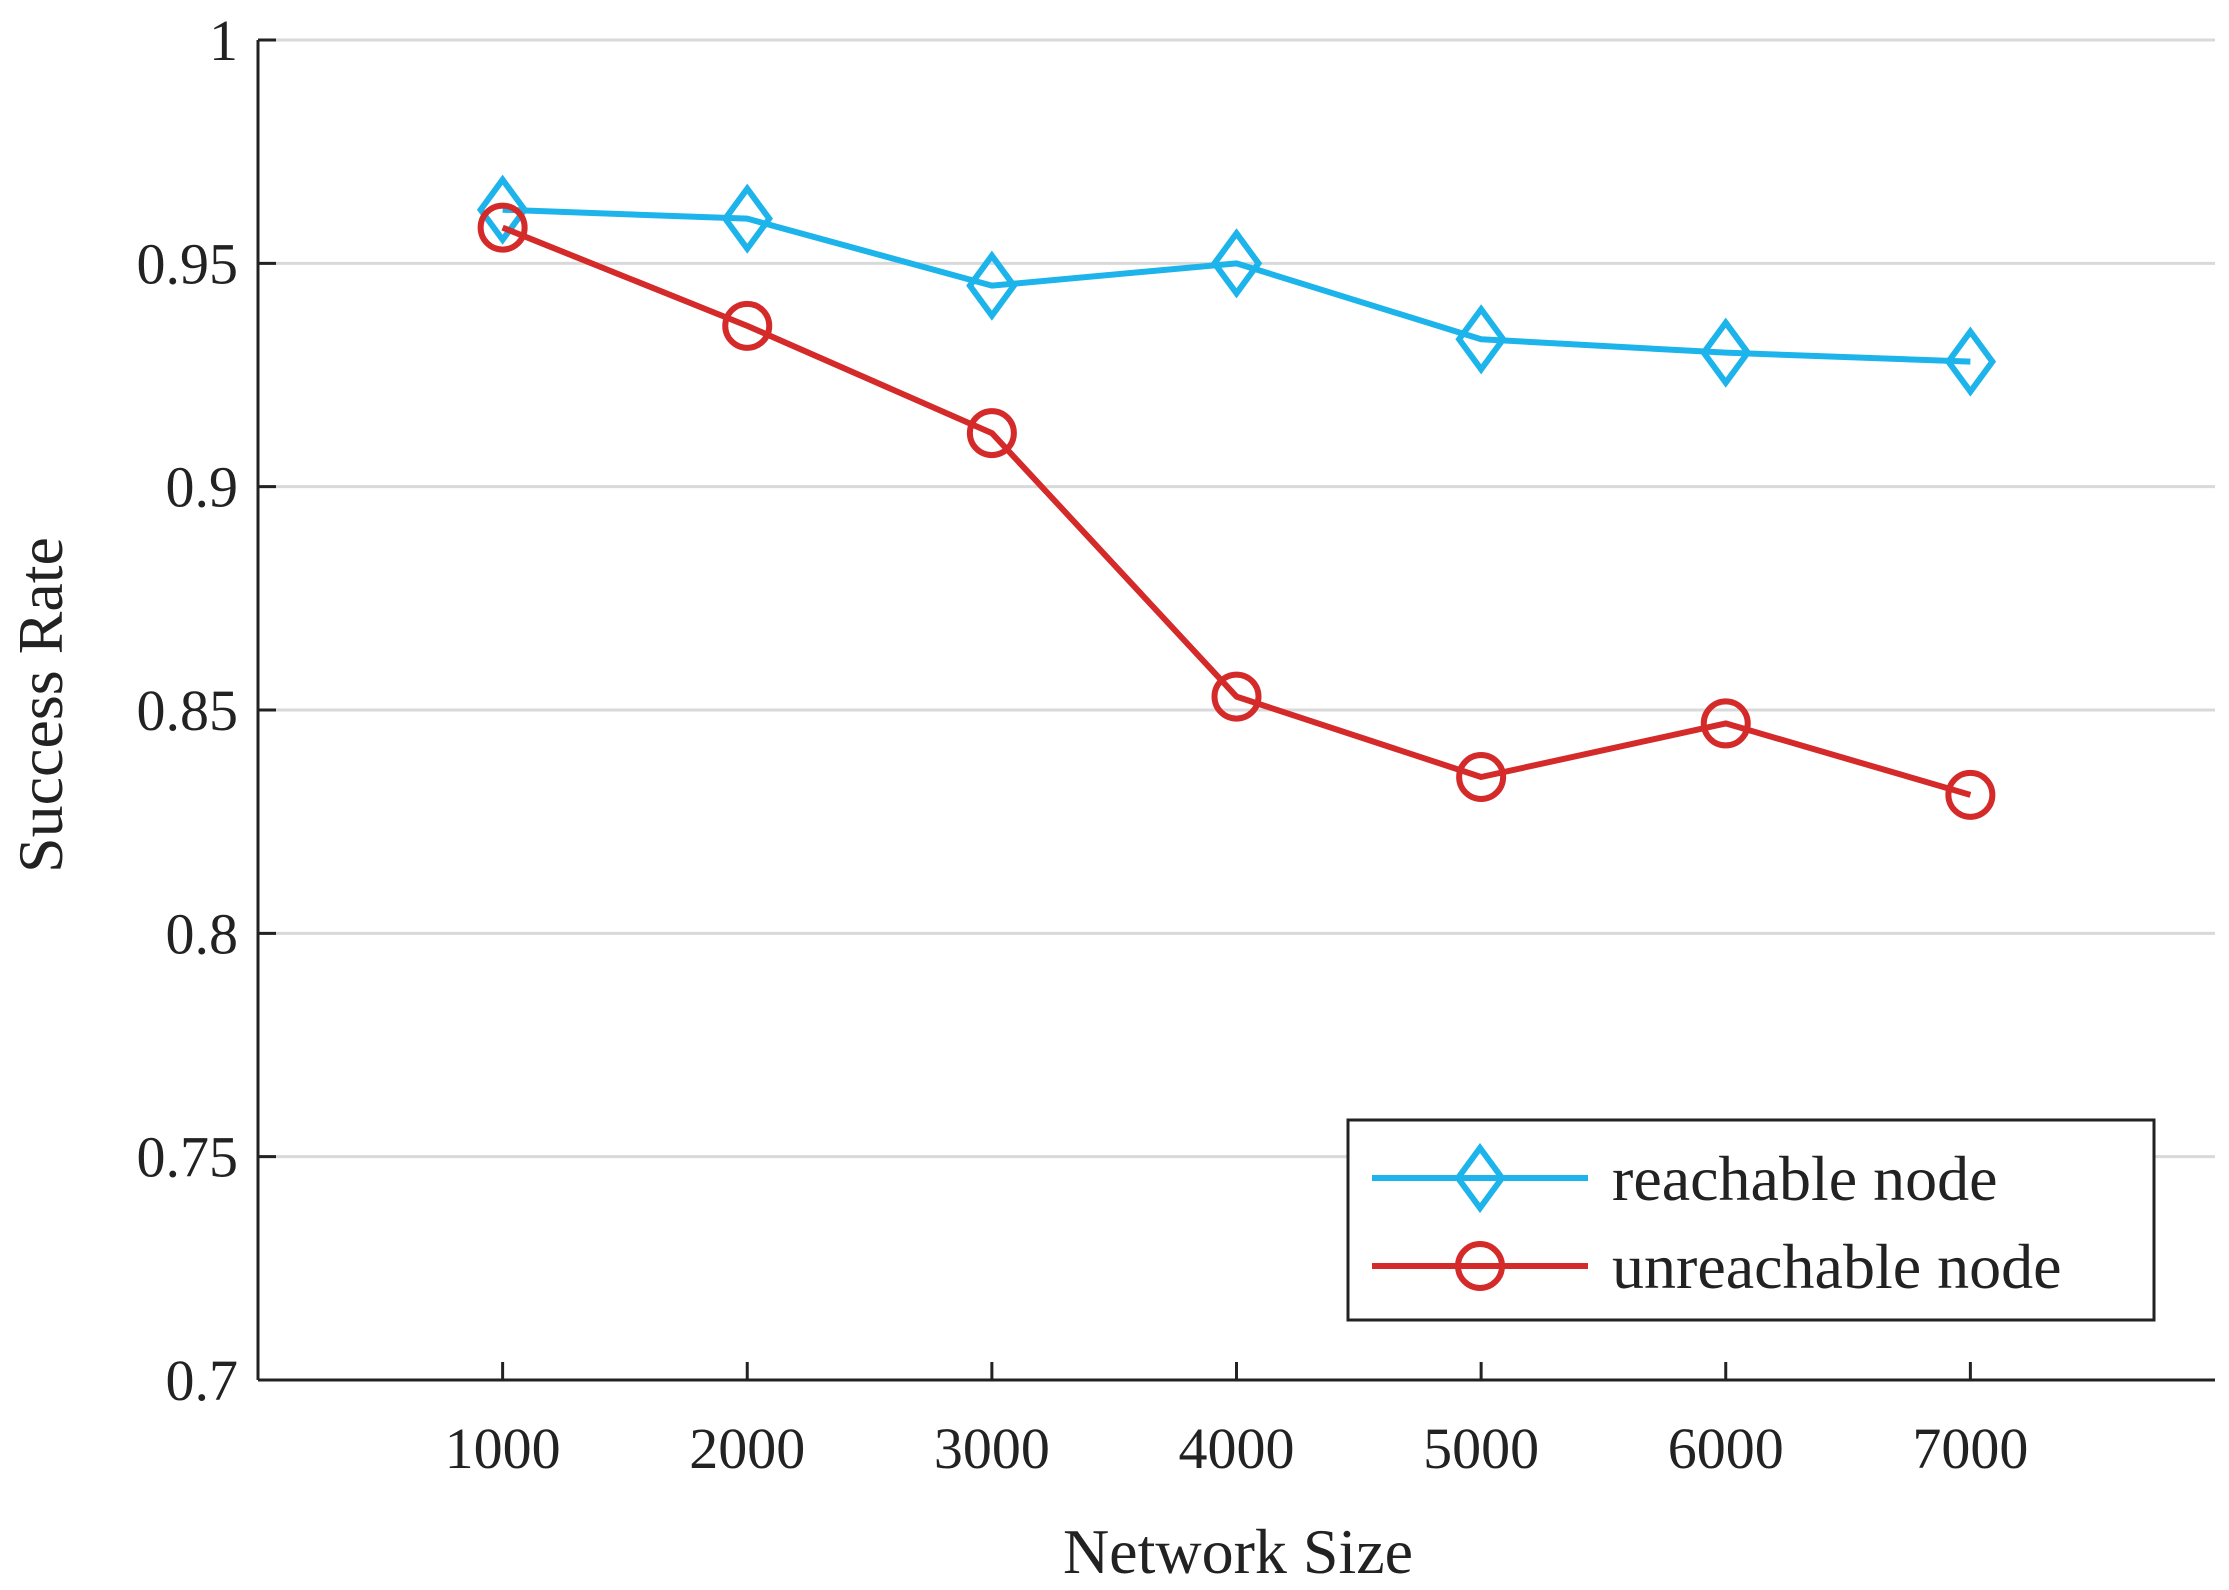  What do you see at coordinates (1238, 1551) in the screenshot?
I see `x-axis-label: Network Size` at bounding box center [1238, 1551].